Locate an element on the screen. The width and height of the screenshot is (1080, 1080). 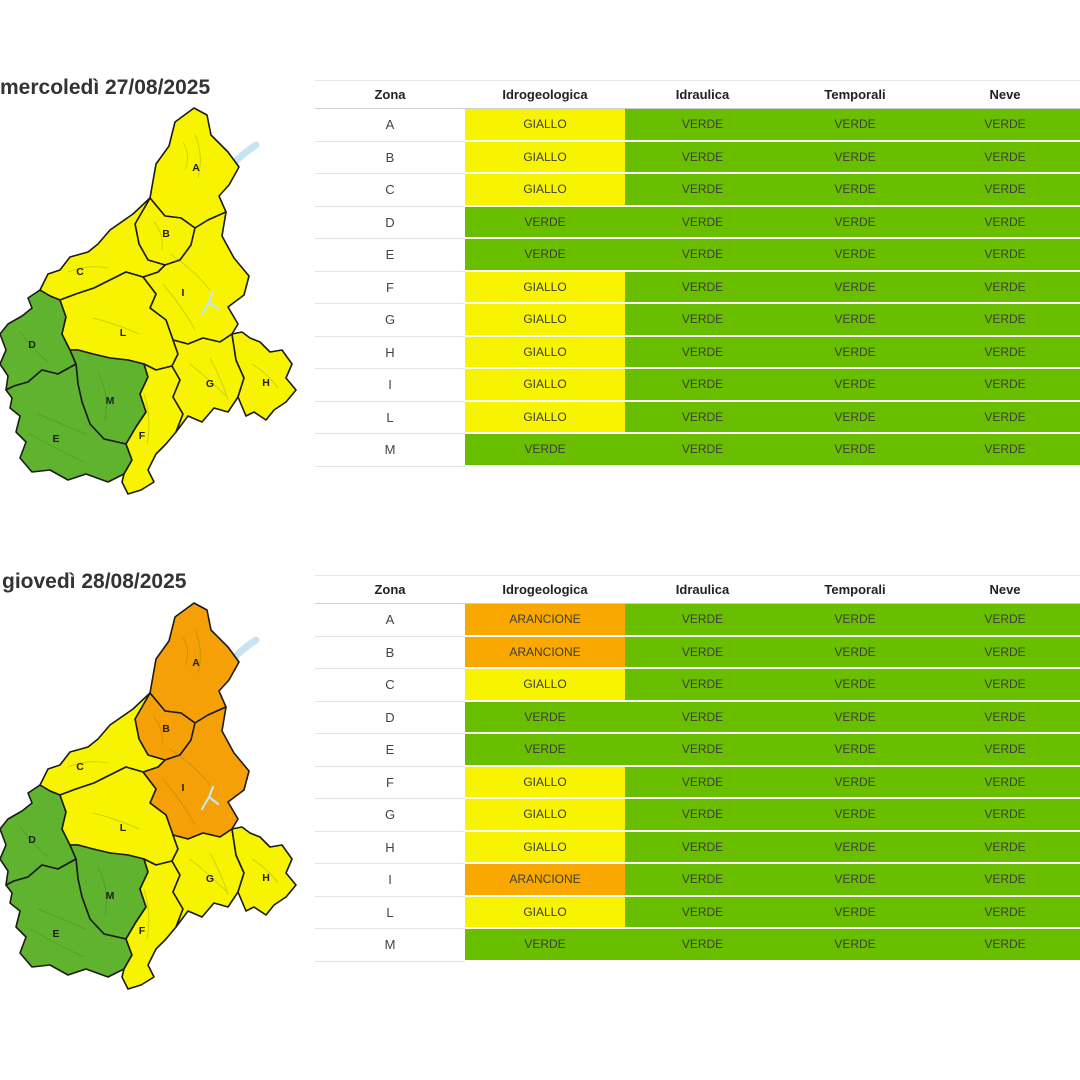
table-row-zona-M: M VERDE VERDE VERDE VERDE is located at coordinates (697, 945).